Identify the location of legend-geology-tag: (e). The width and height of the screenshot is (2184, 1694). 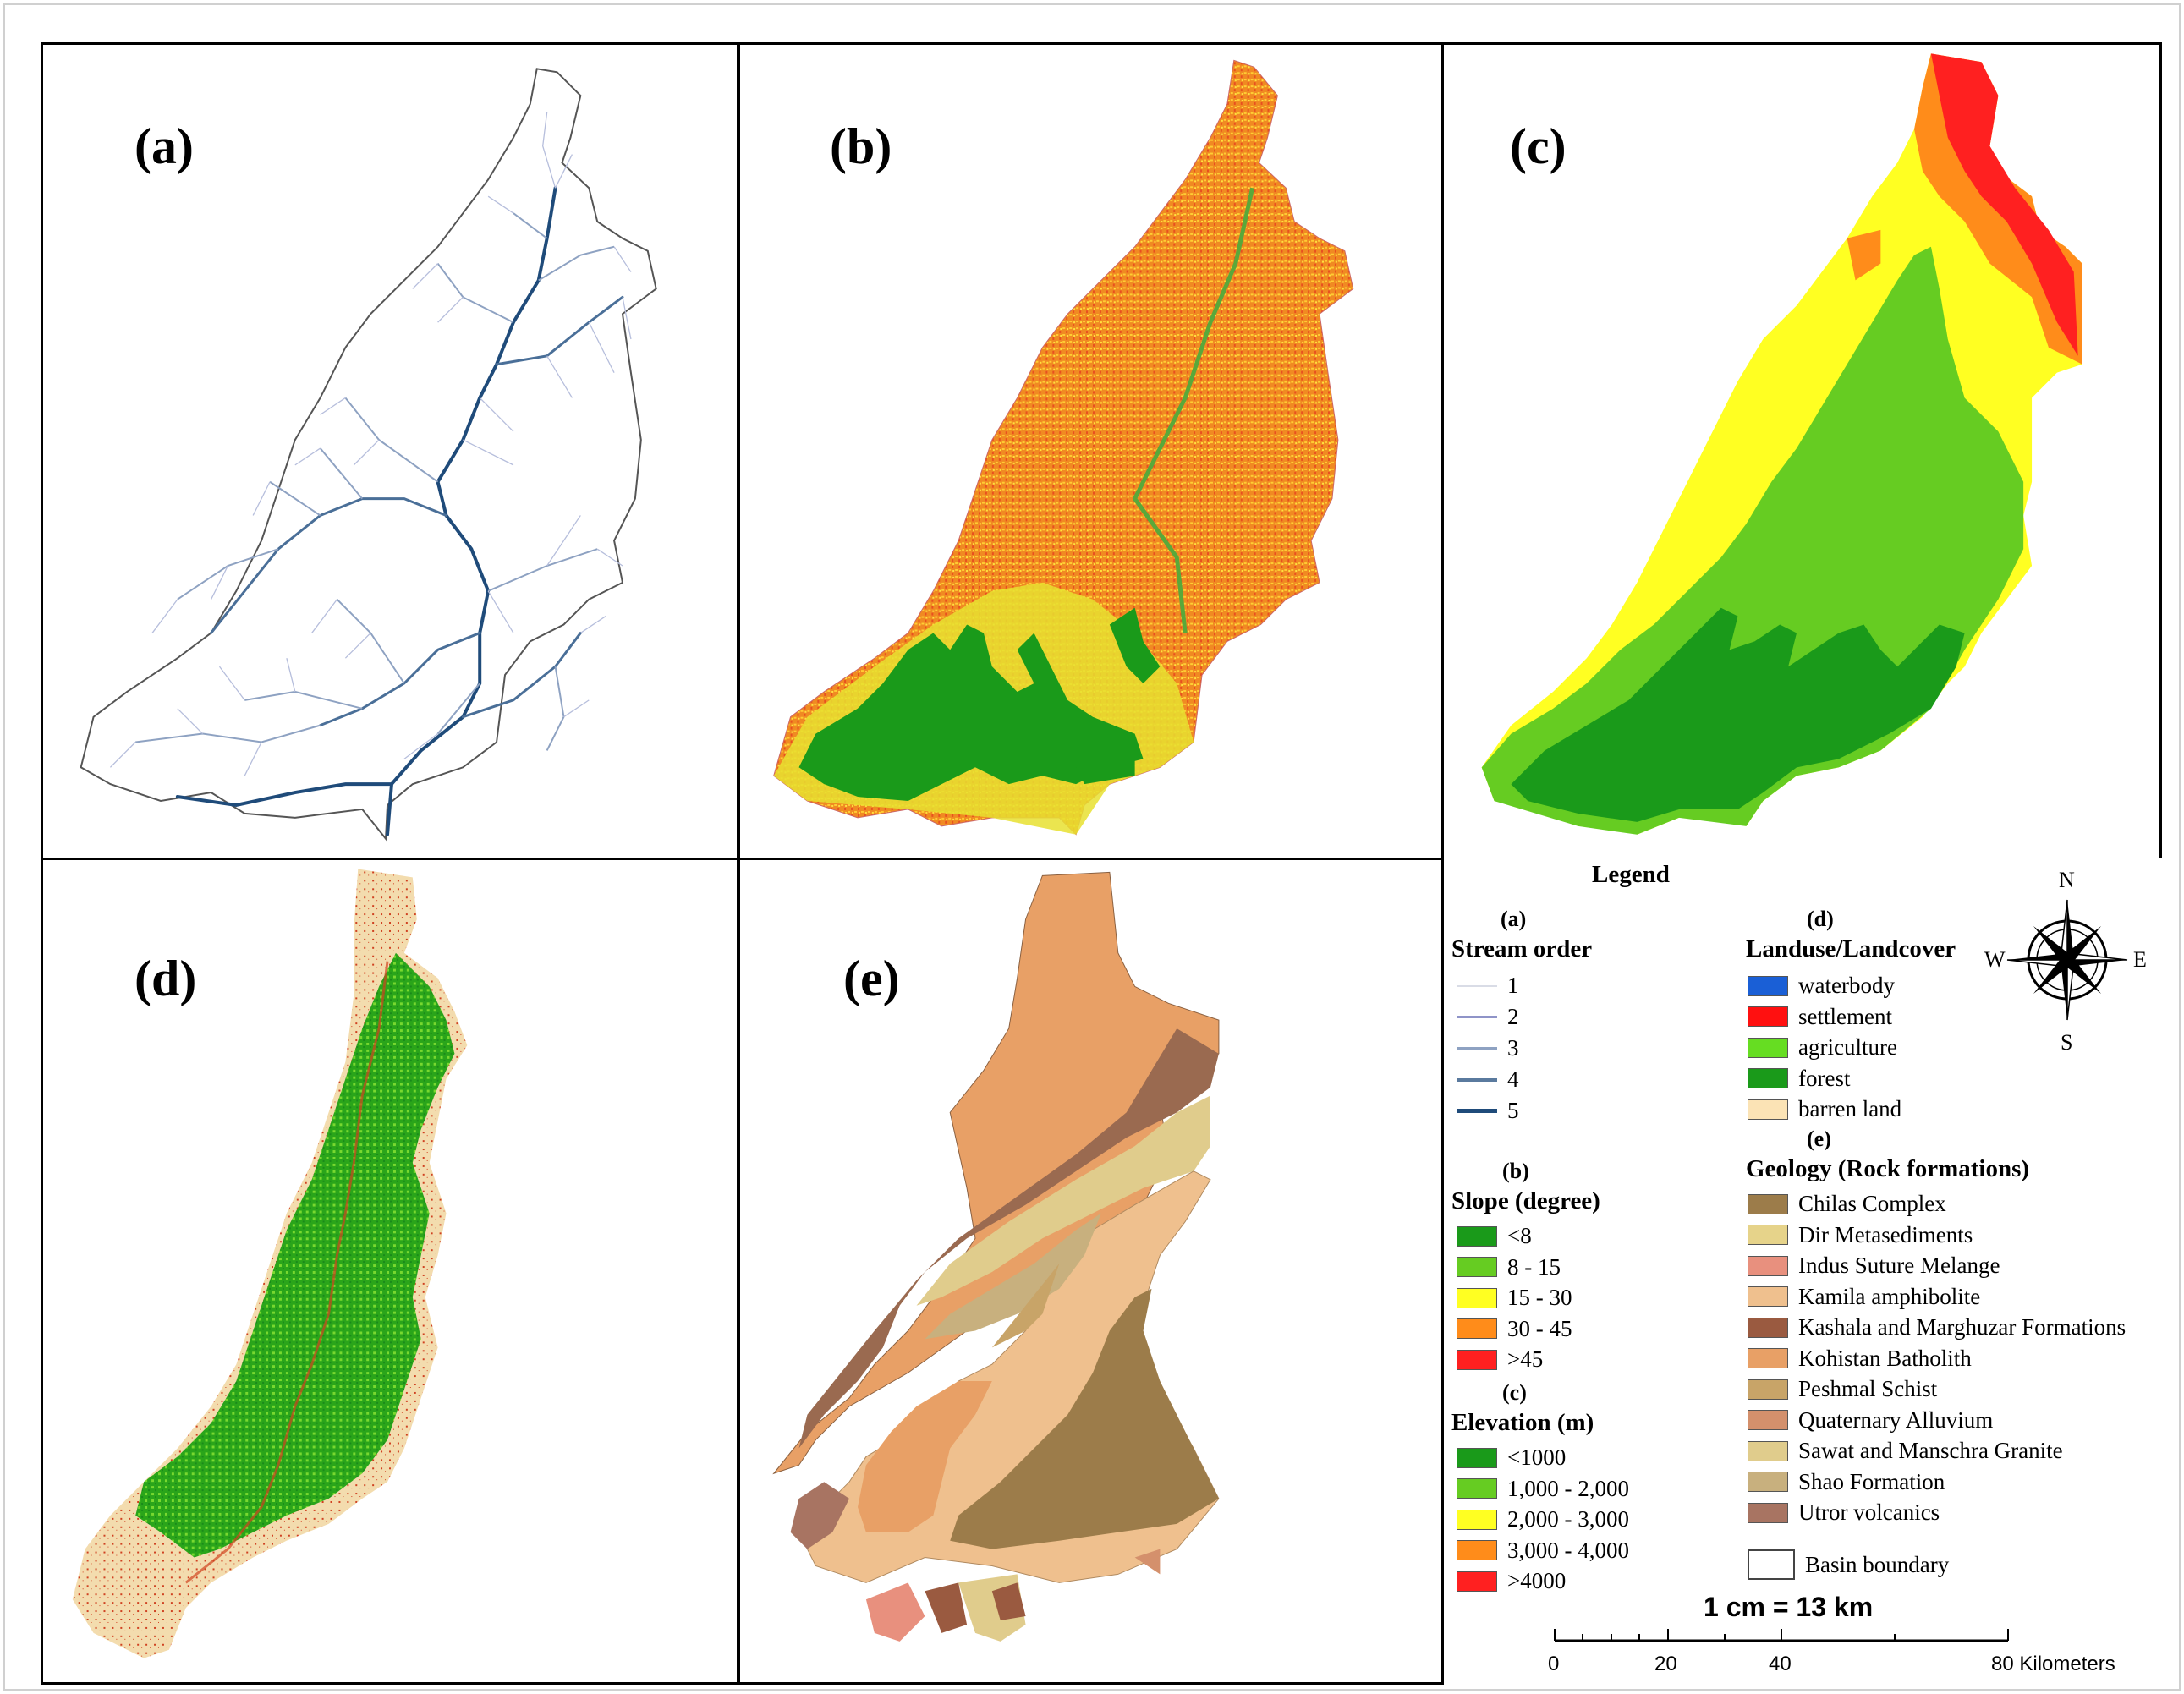
(1819, 1139).